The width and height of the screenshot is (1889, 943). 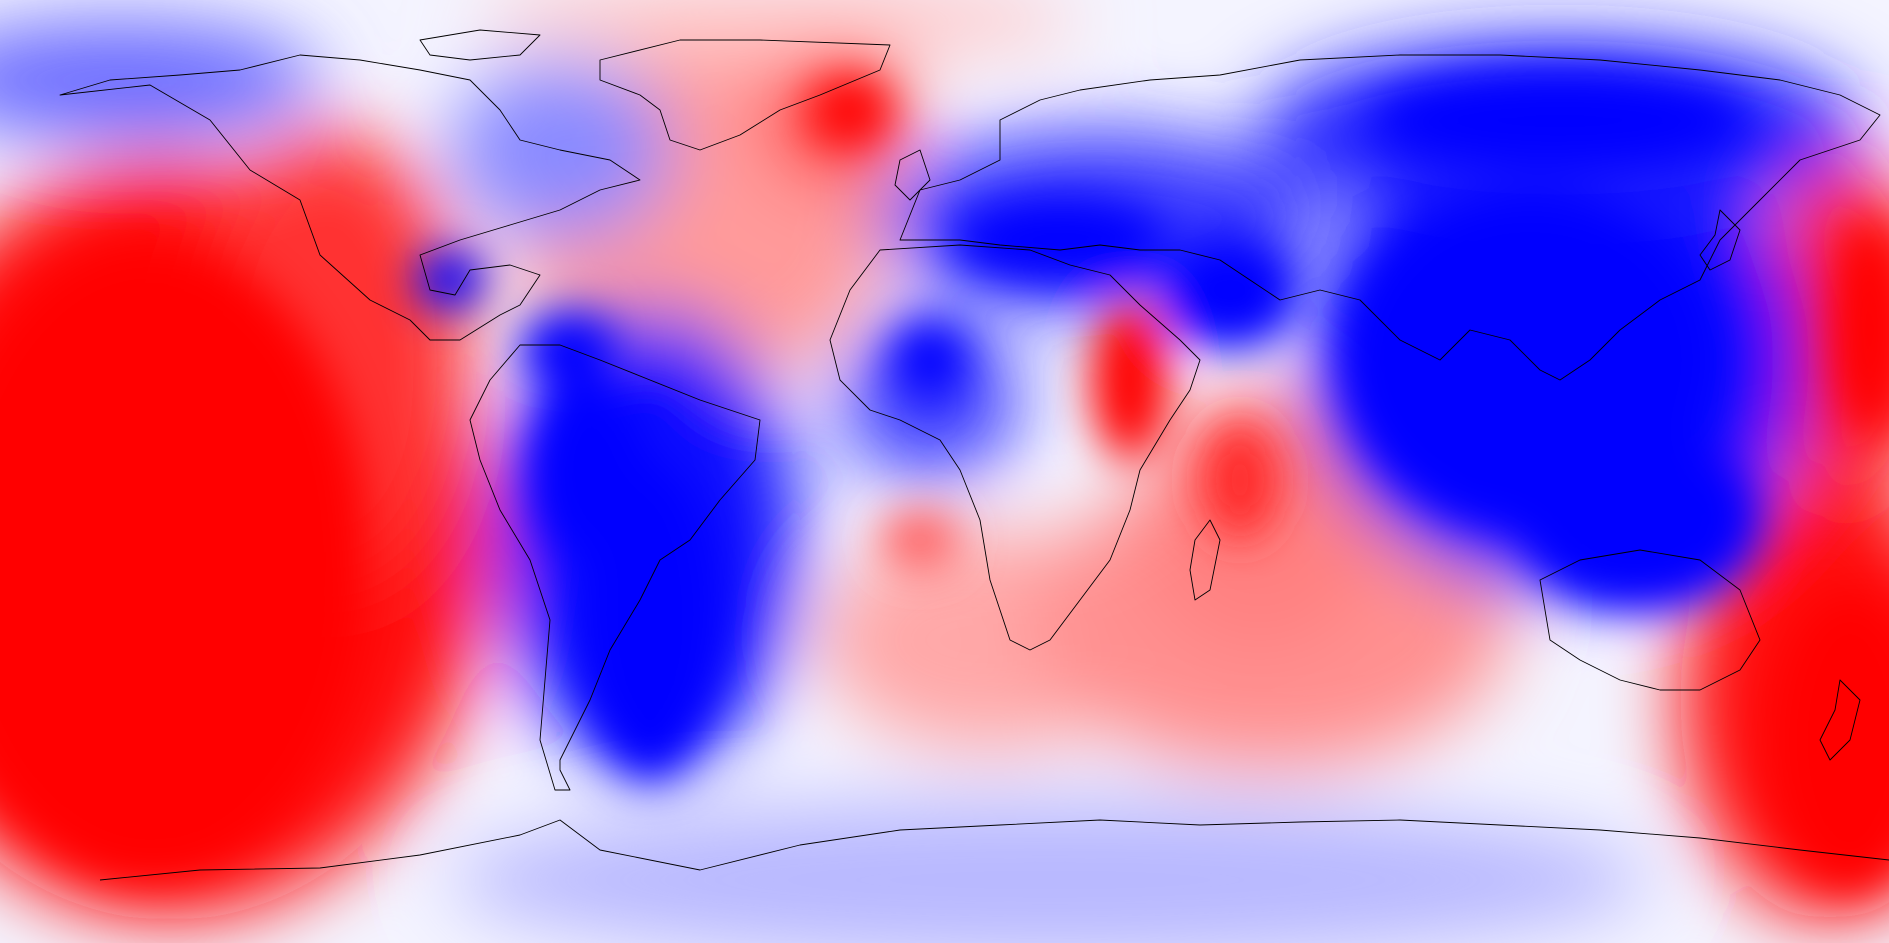 What do you see at coordinates (350, 197) in the screenshot?
I see `north-america-coastline` at bounding box center [350, 197].